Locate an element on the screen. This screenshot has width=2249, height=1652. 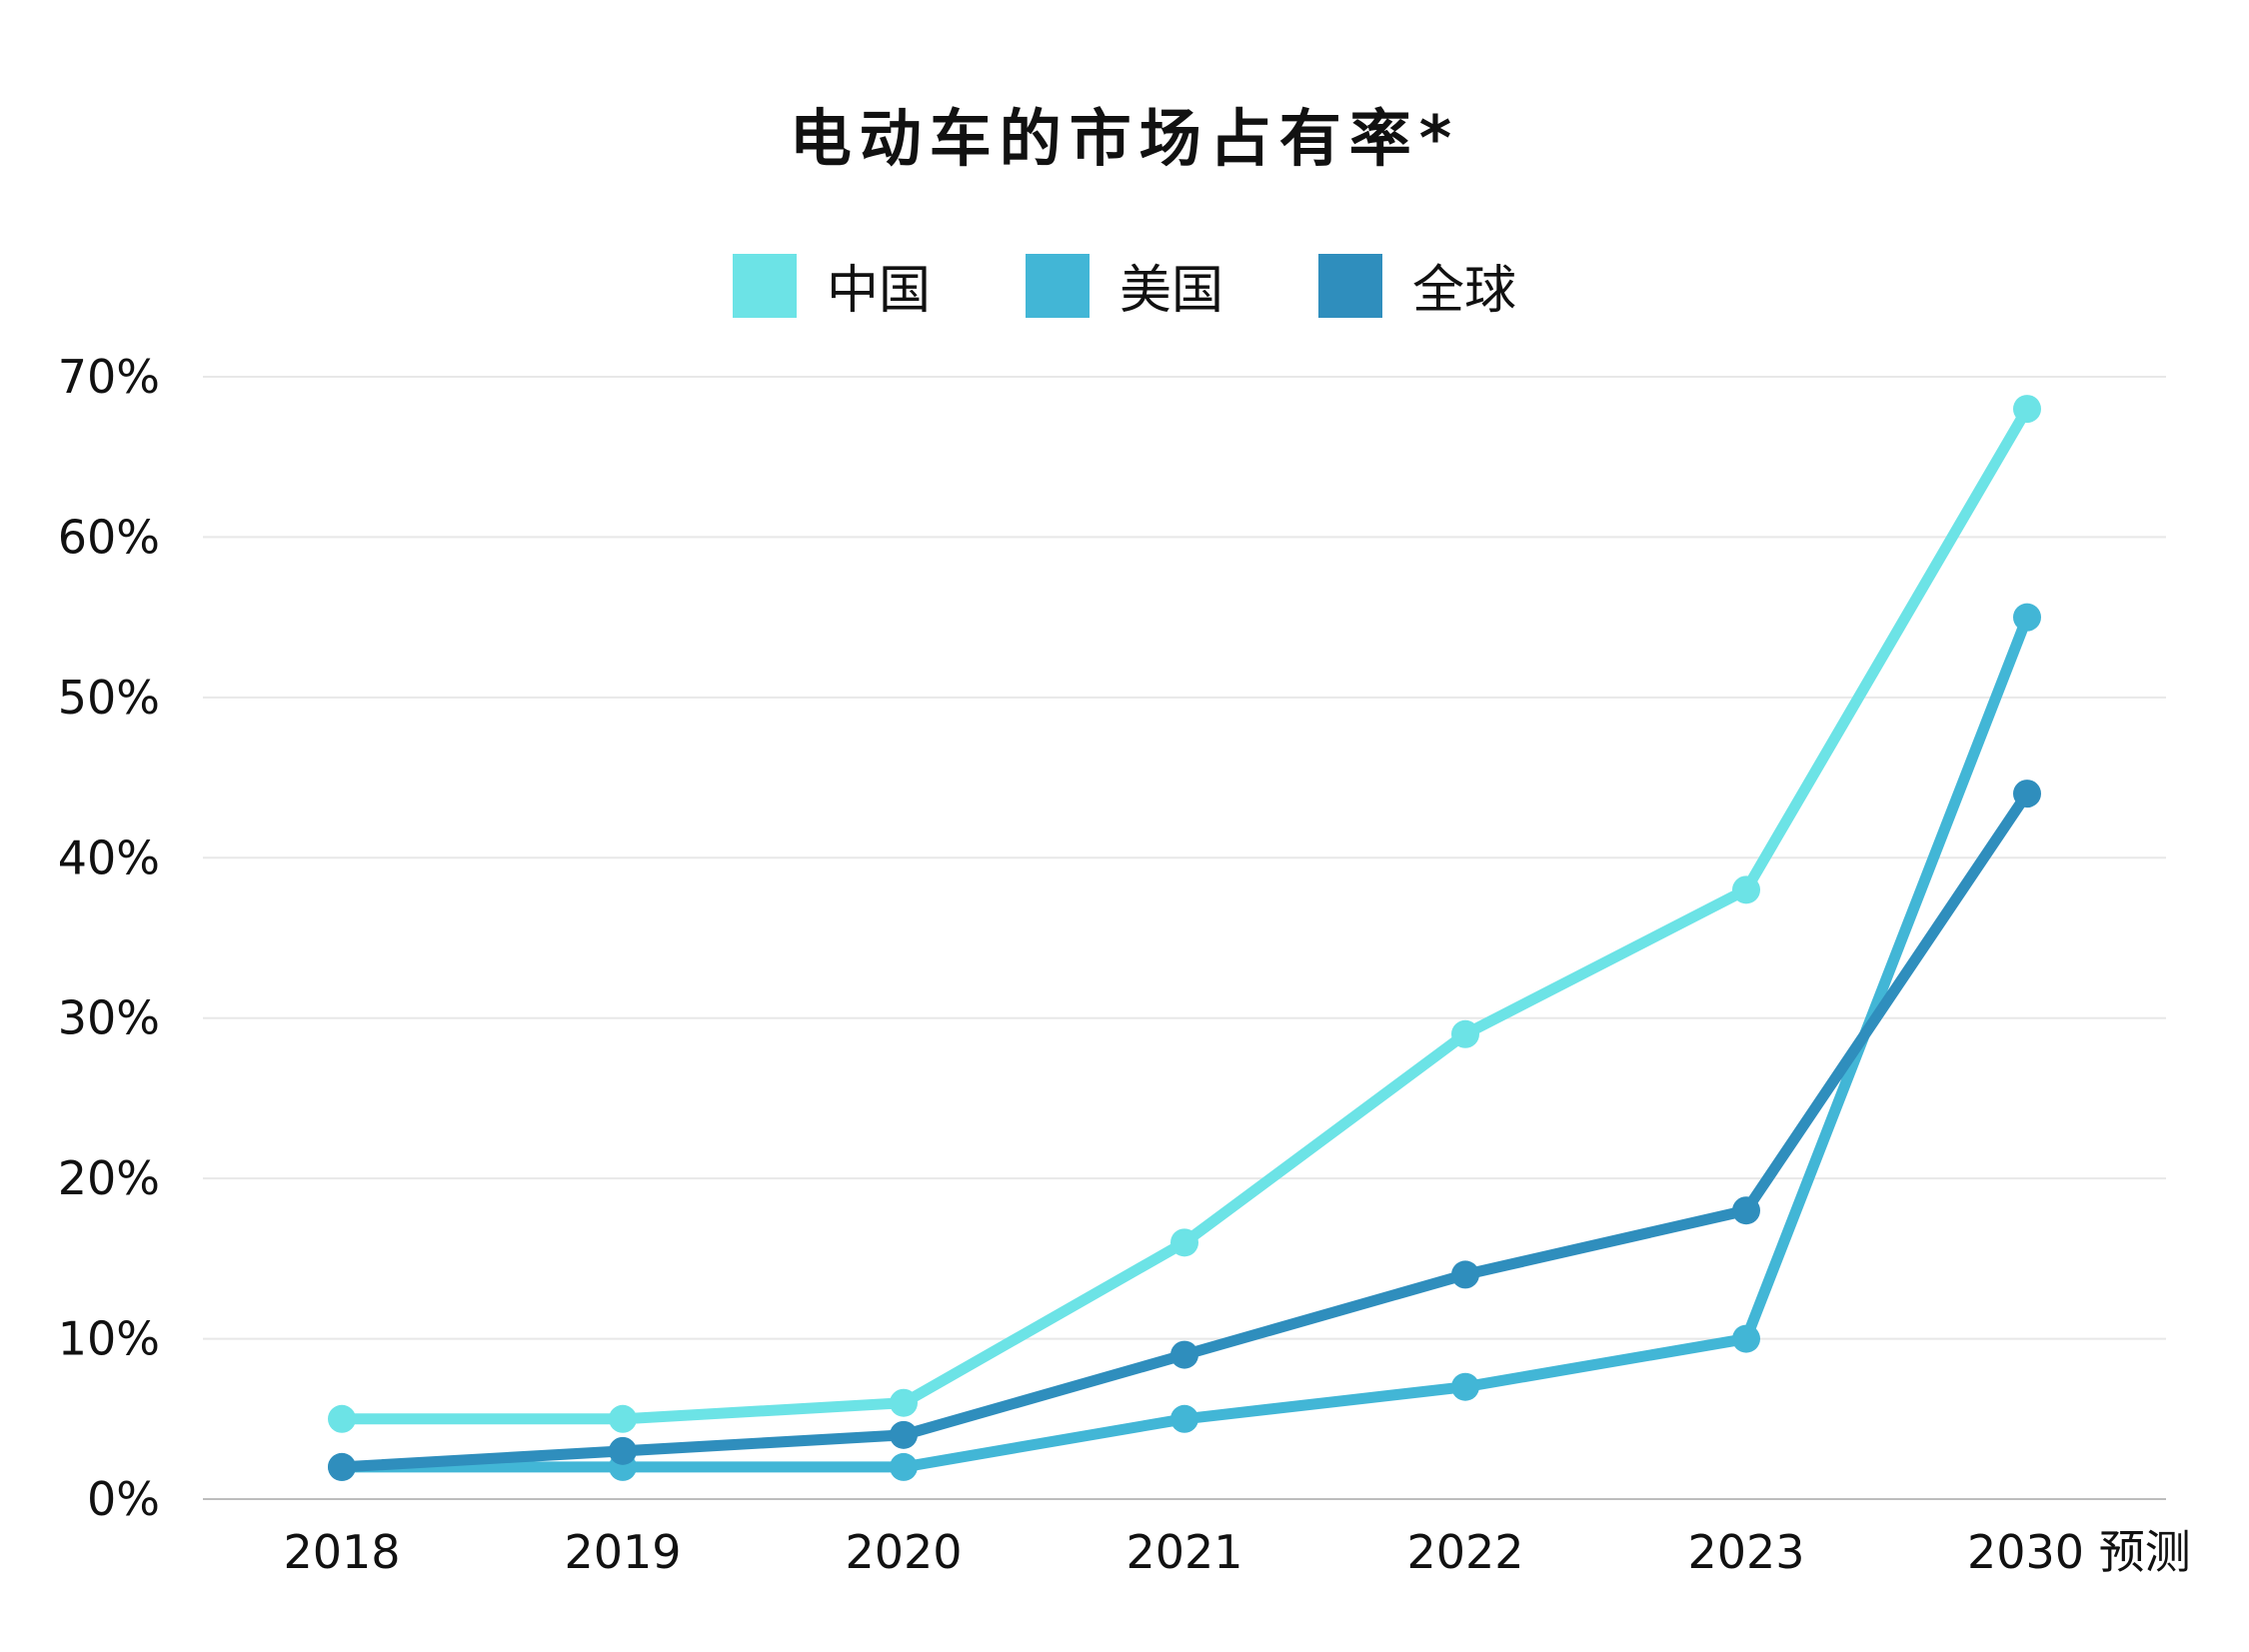
y-tick-label: 10% is located at coordinates (109, 1339).